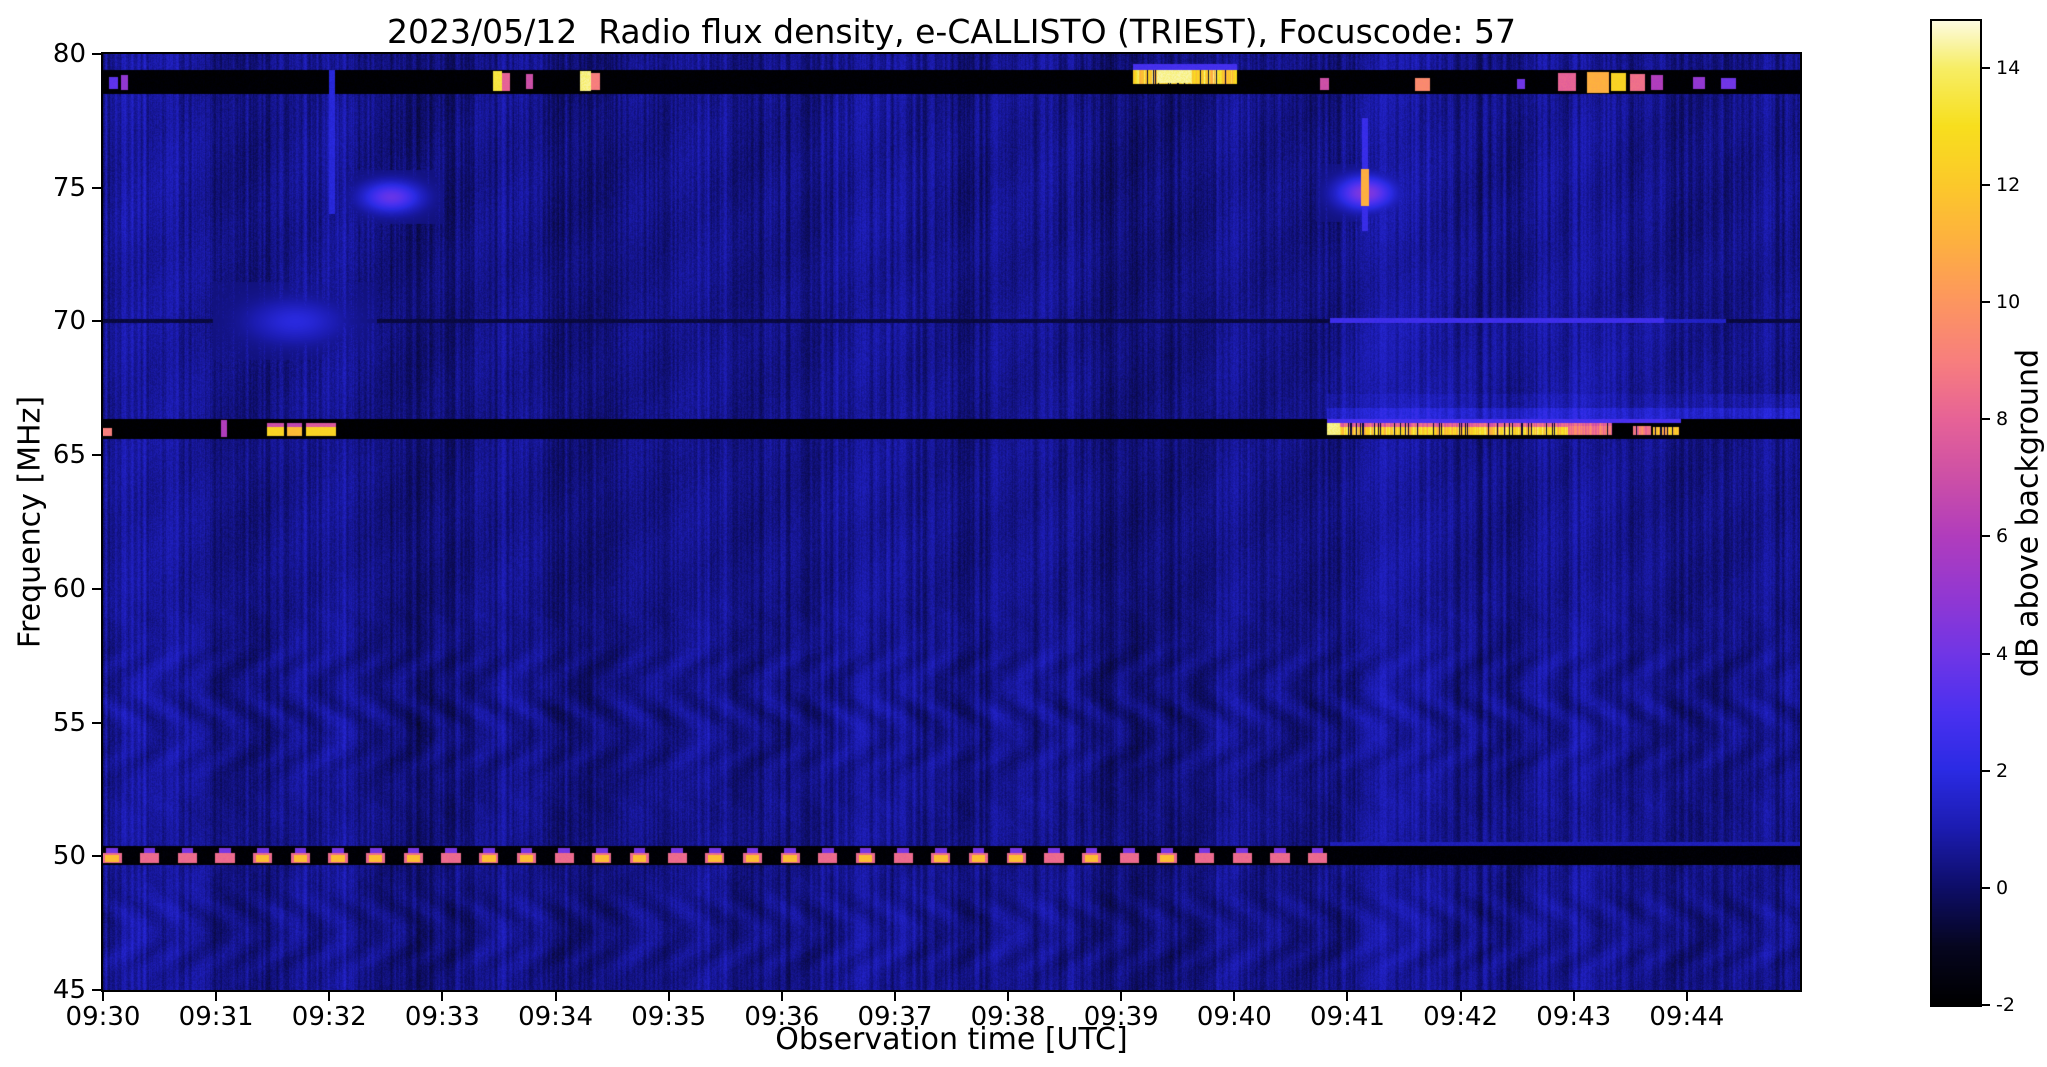 The image size is (2047, 1067). Describe the element at coordinates (69, 722) in the screenshot. I see `y-tick-label: 55` at that location.